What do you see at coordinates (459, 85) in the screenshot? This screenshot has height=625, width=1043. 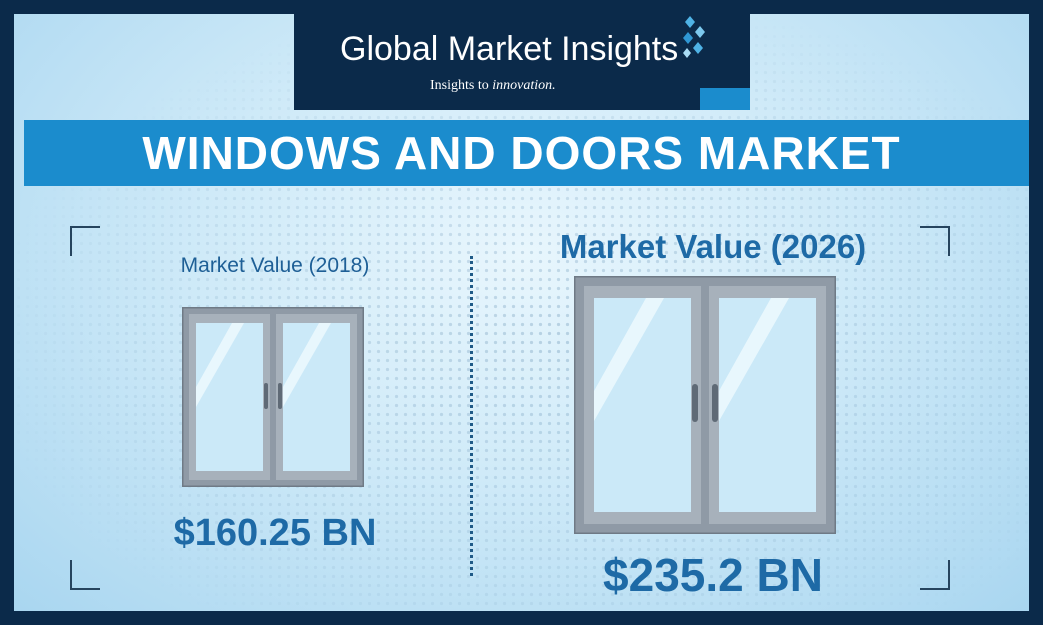 I see `tagline-prefix: Insights to` at bounding box center [459, 85].